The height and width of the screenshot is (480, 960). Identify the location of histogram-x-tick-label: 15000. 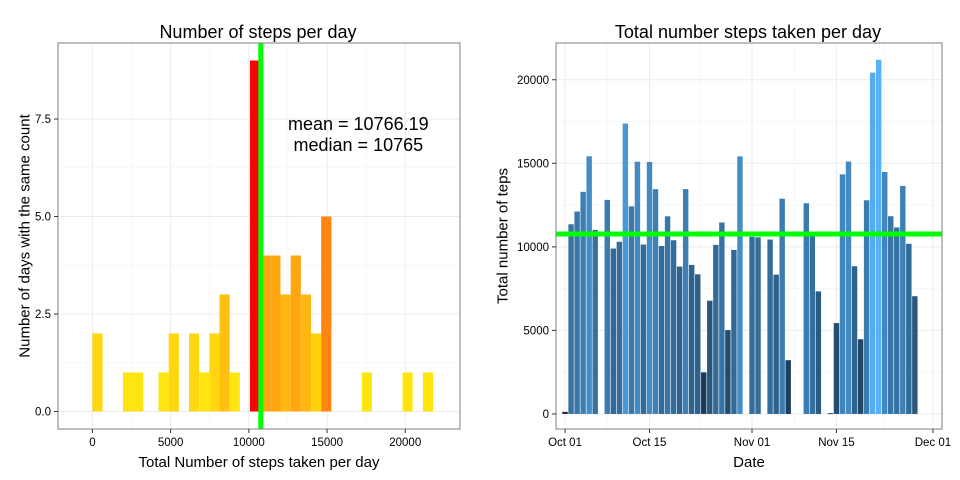
(327, 443).